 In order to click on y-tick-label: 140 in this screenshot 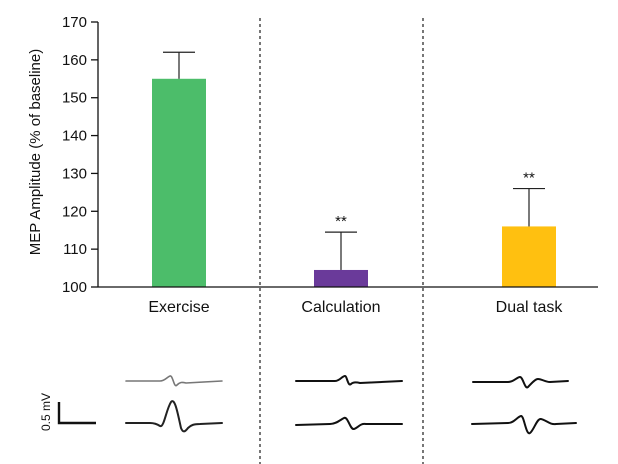, I will do `click(74, 136)`.